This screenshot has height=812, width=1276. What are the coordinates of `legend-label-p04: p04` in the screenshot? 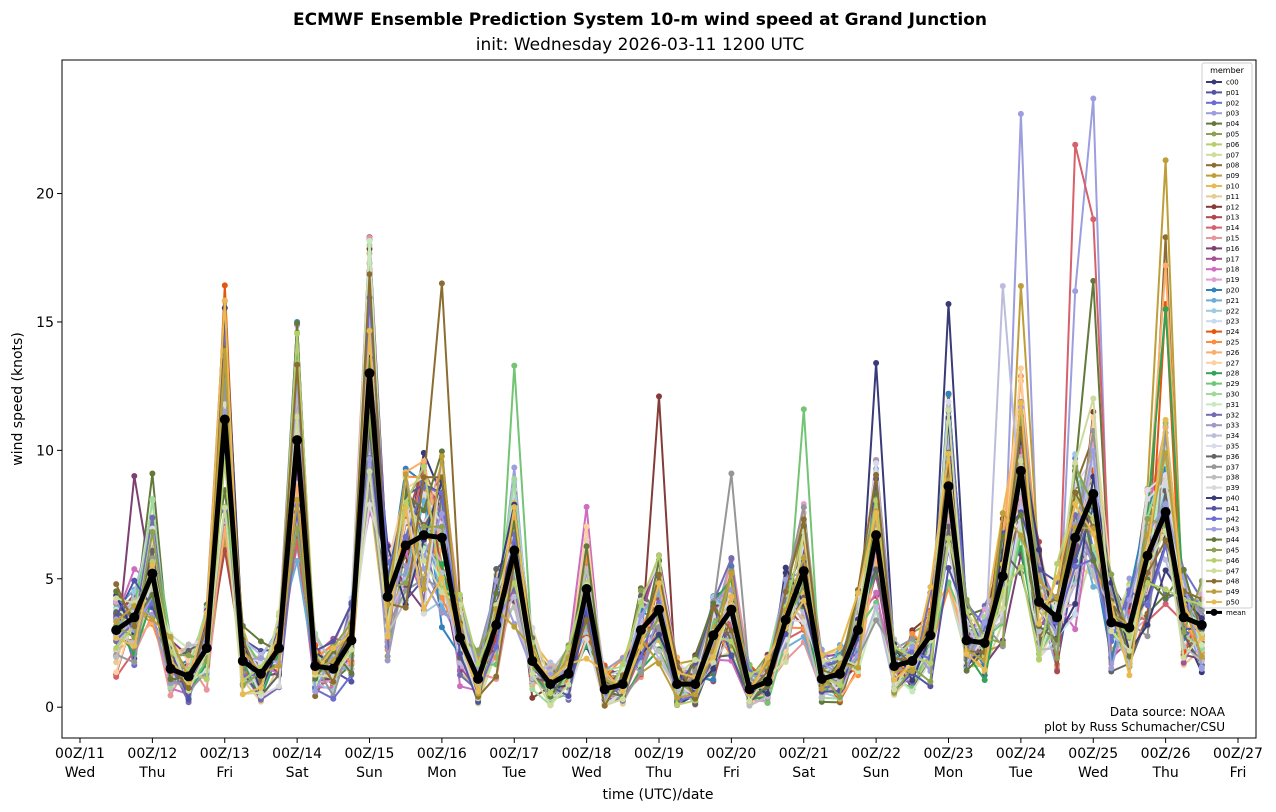 It's located at (1233, 124).